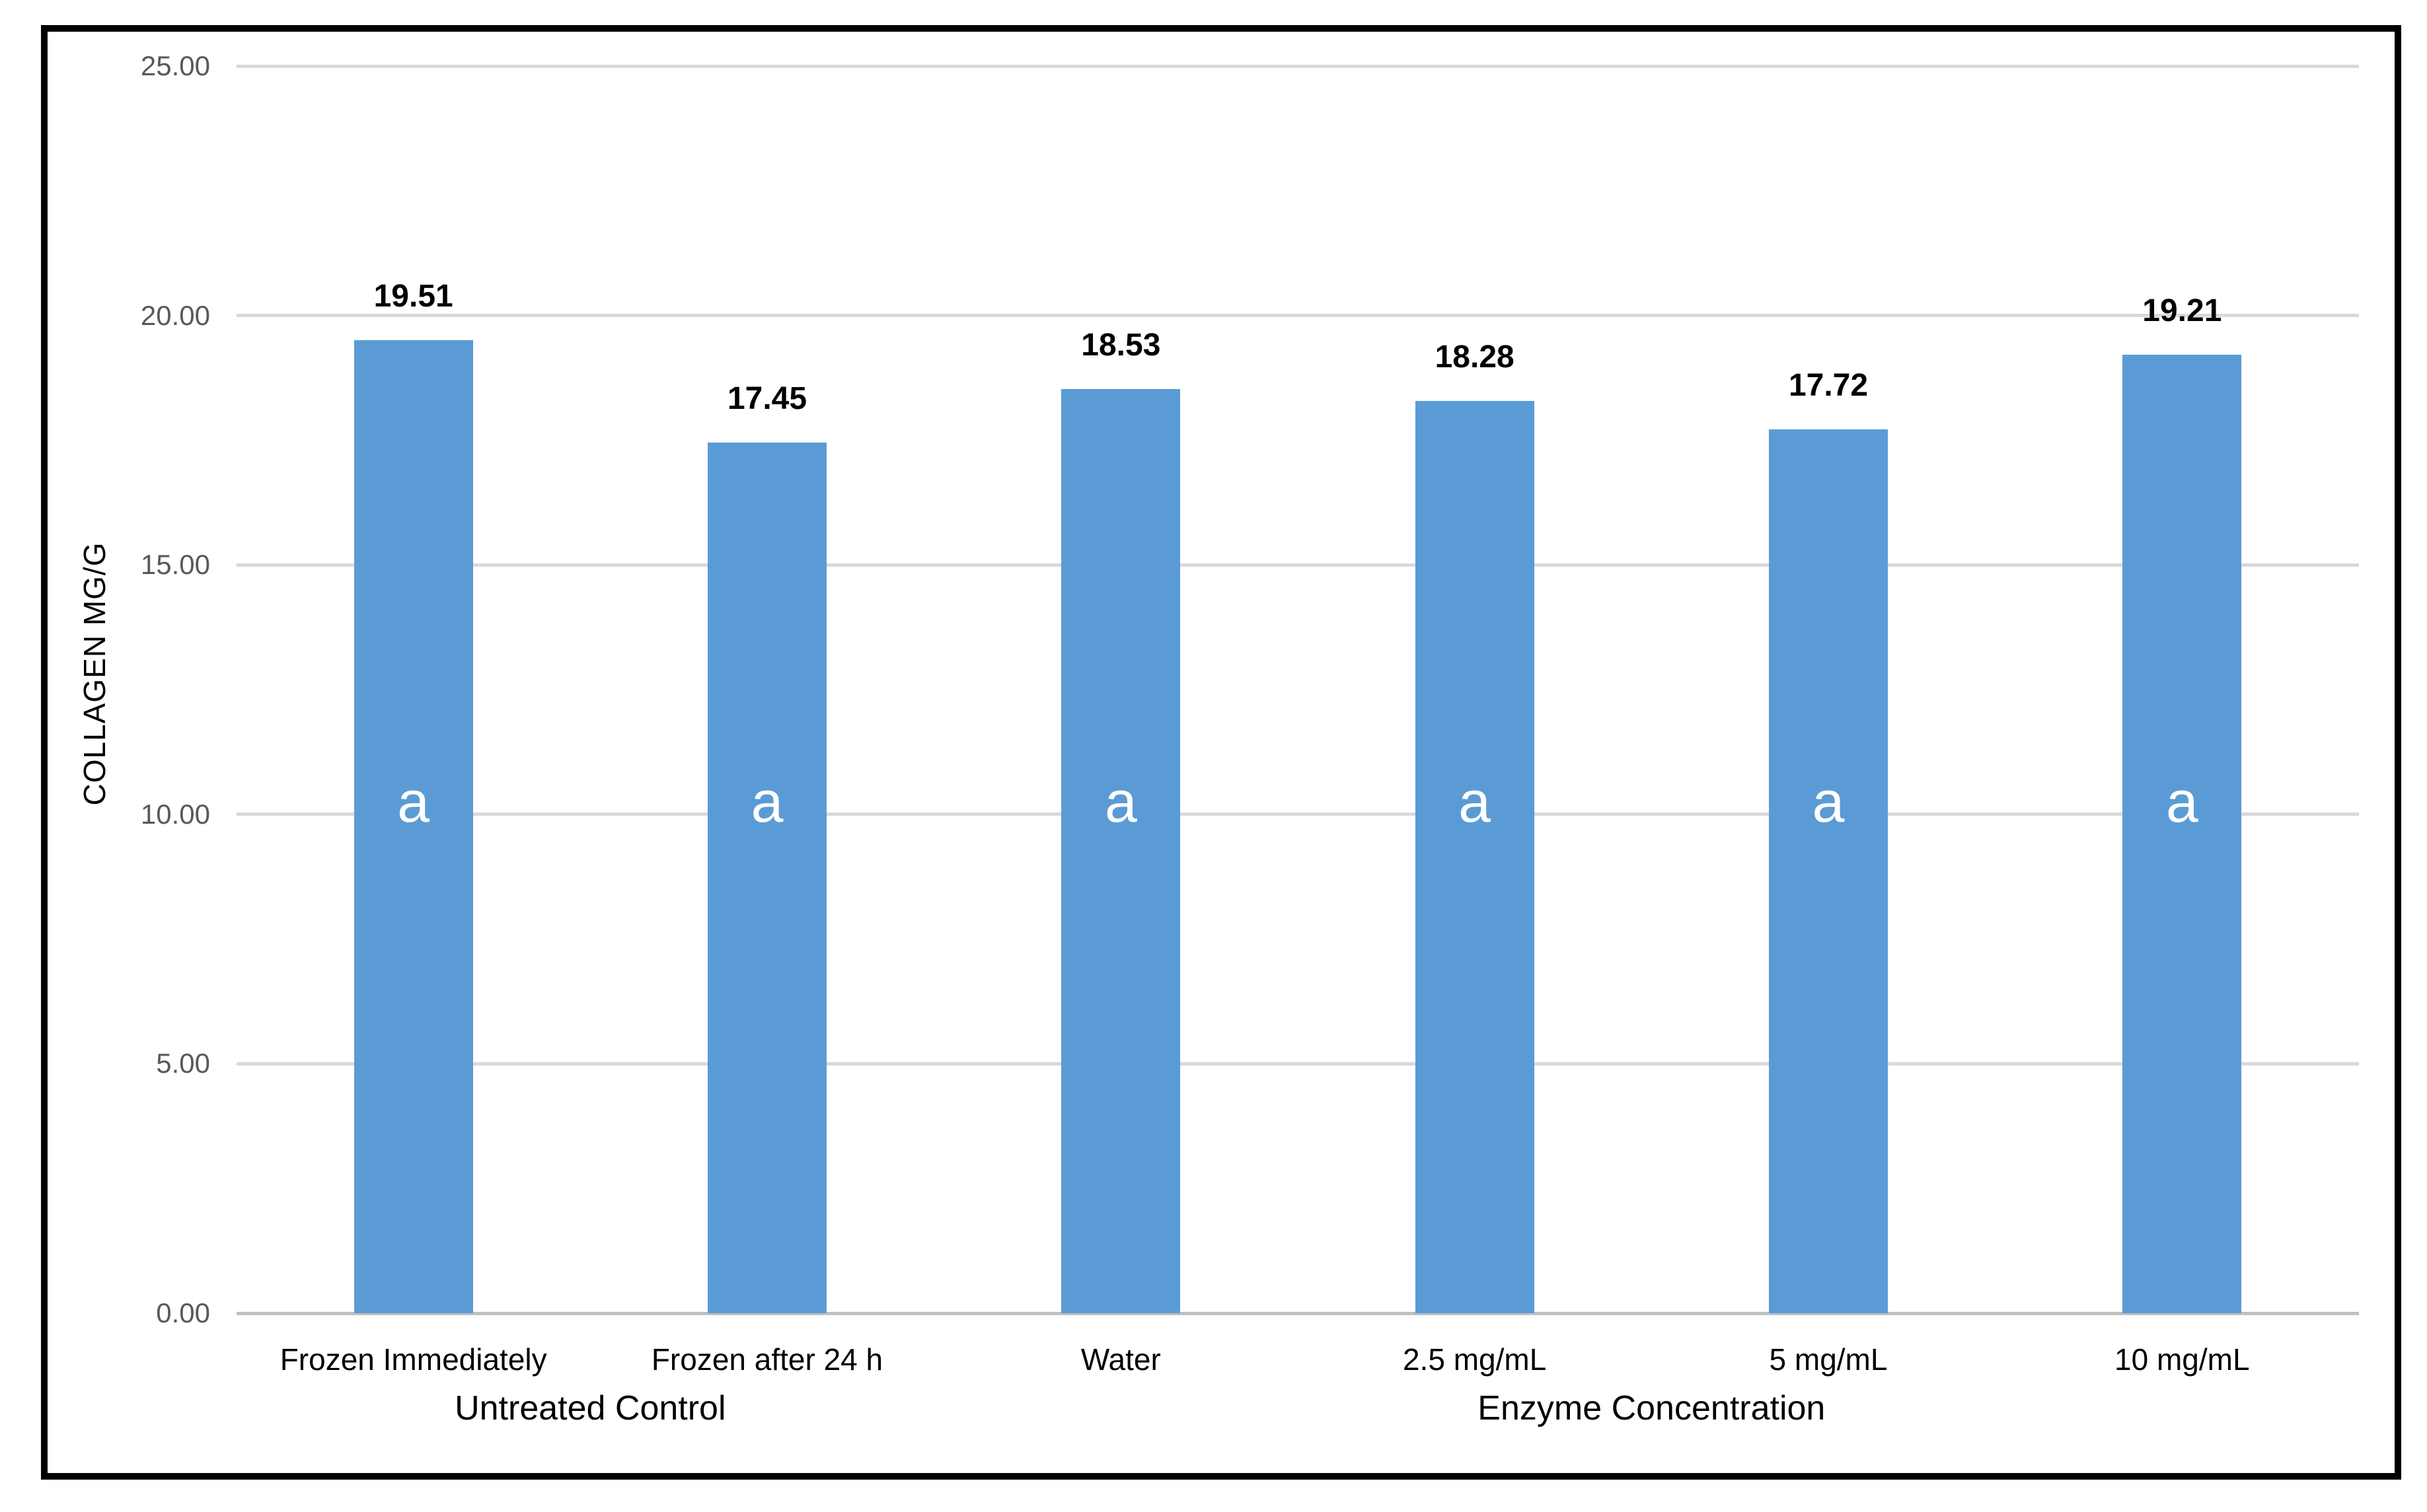 This screenshot has width=2427, height=1512. Describe the element at coordinates (183, 1063) in the screenshot. I see `y-axis-tick-label: 5.00` at that location.